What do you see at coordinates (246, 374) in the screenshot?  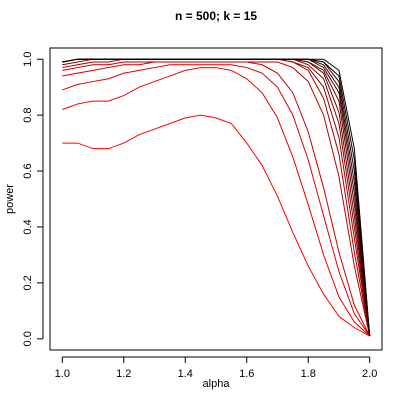 I see `x-tick-label: 1.6` at bounding box center [246, 374].